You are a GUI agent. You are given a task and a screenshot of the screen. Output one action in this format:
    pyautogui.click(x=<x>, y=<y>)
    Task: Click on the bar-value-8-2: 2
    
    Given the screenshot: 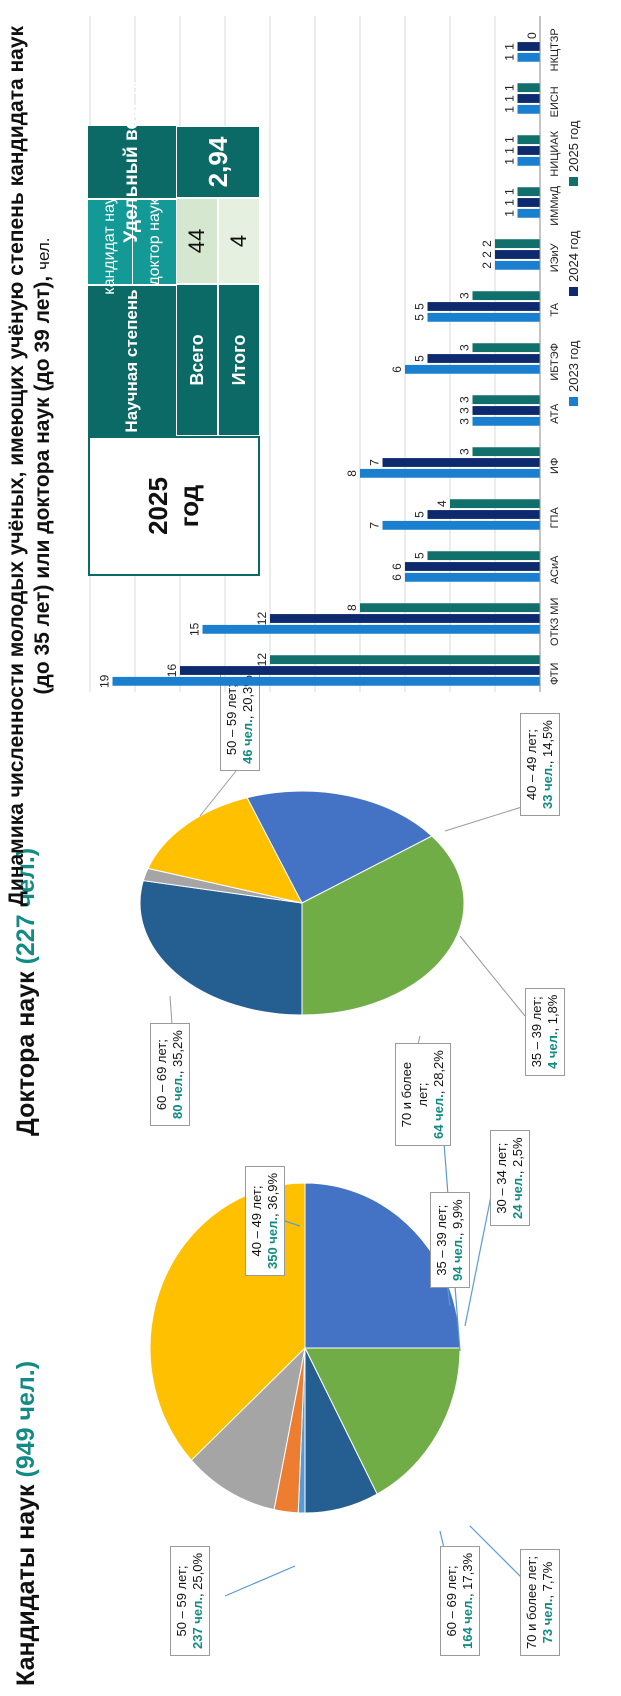 What is the action you would take?
    pyautogui.click(x=487, y=243)
    